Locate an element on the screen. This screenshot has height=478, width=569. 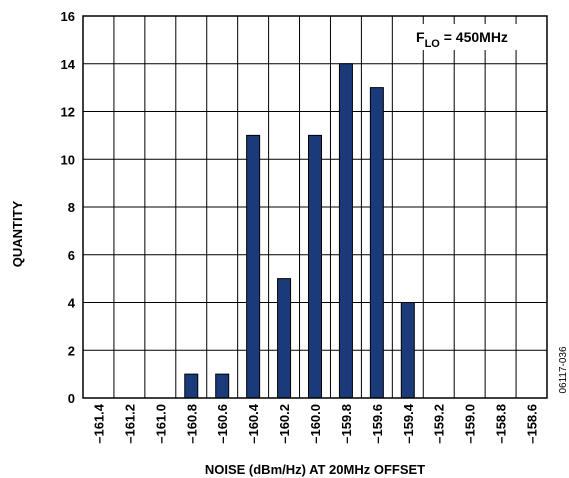
frequency-annotation: FLO = 450MHz is located at coordinates (470, 37).